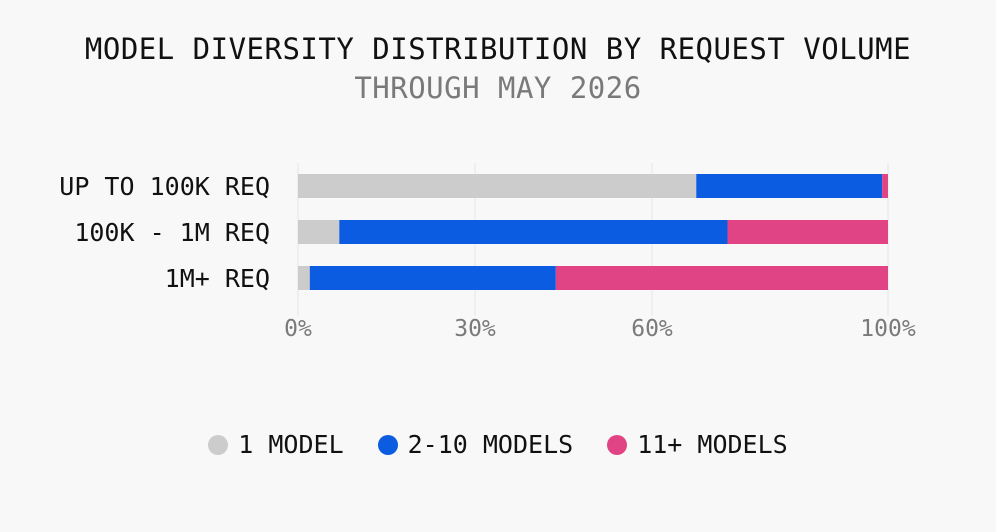 This screenshot has height=532, width=996. I want to click on category-label-1: 100K - 1M REQ, so click(172, 232).